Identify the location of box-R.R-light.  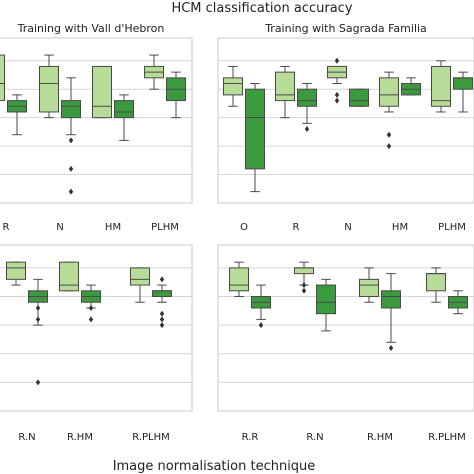
(239, 279).